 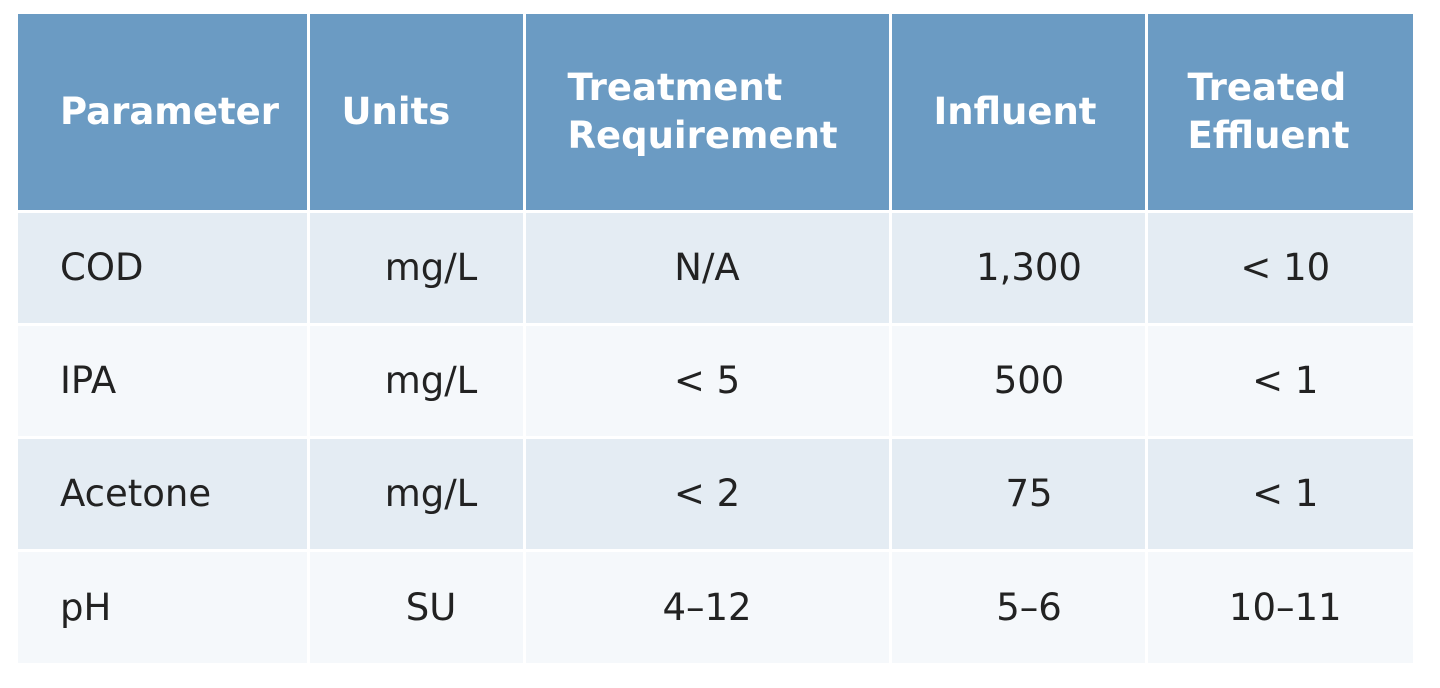 I want to click on cell-treatment-requirement: N/A, so click(x=708, y=266).